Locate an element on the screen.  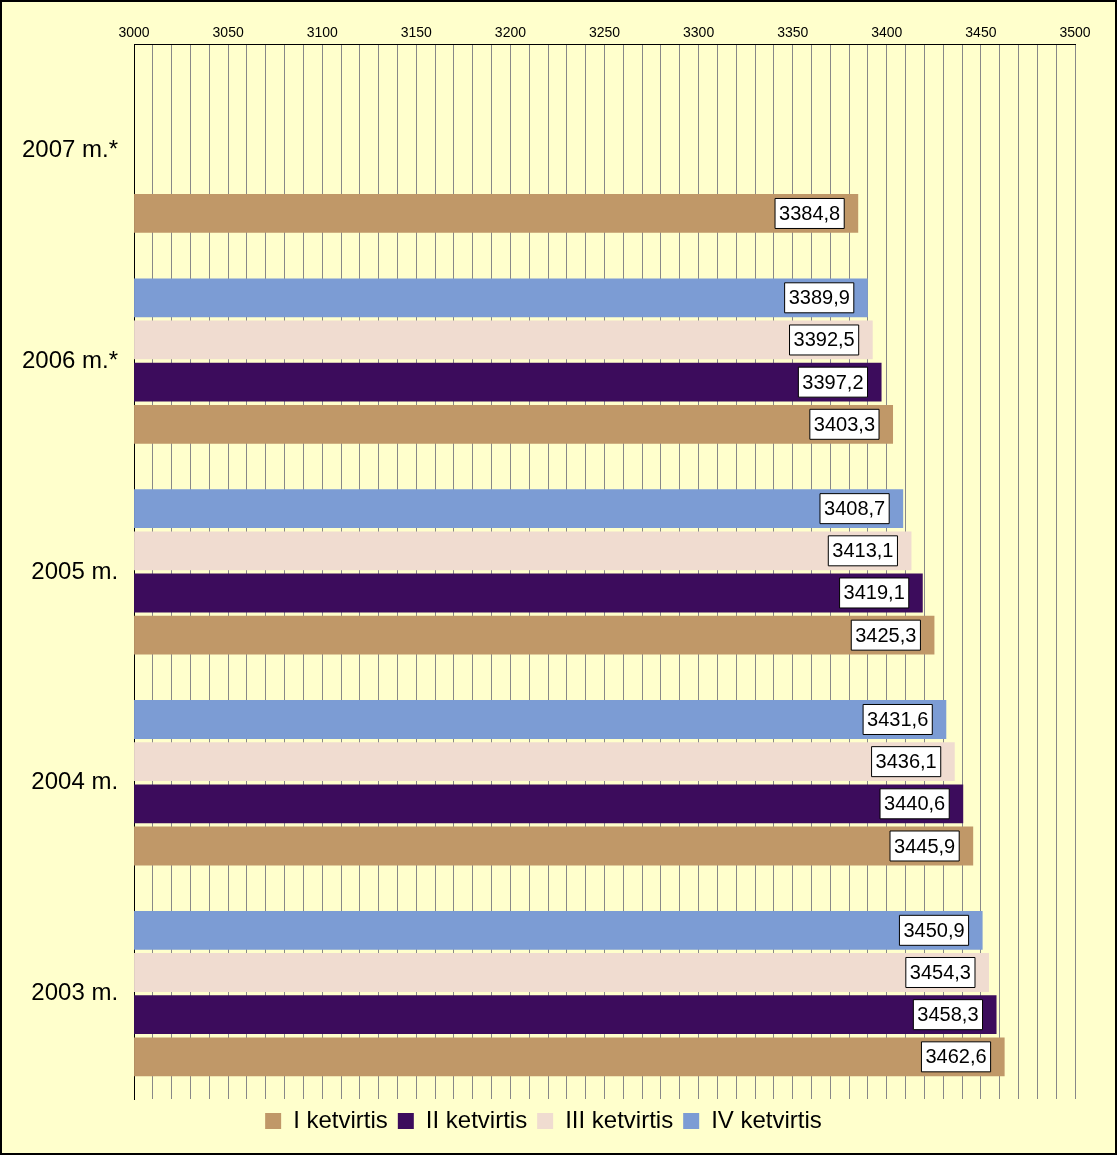
legend-label: I ketvirtis is located at coordinates (340, 1119).